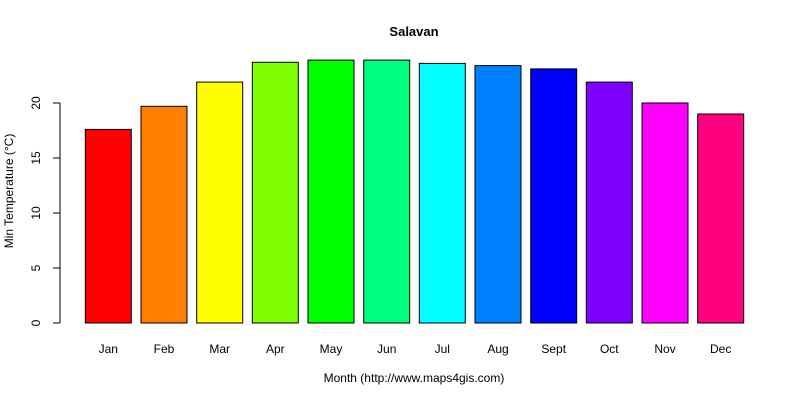 This screenshot has width=800, height=400. What do you see at coordinates (220, 202) in the screenshot?
I see `bar-mar` at bounding box center [220, 202].